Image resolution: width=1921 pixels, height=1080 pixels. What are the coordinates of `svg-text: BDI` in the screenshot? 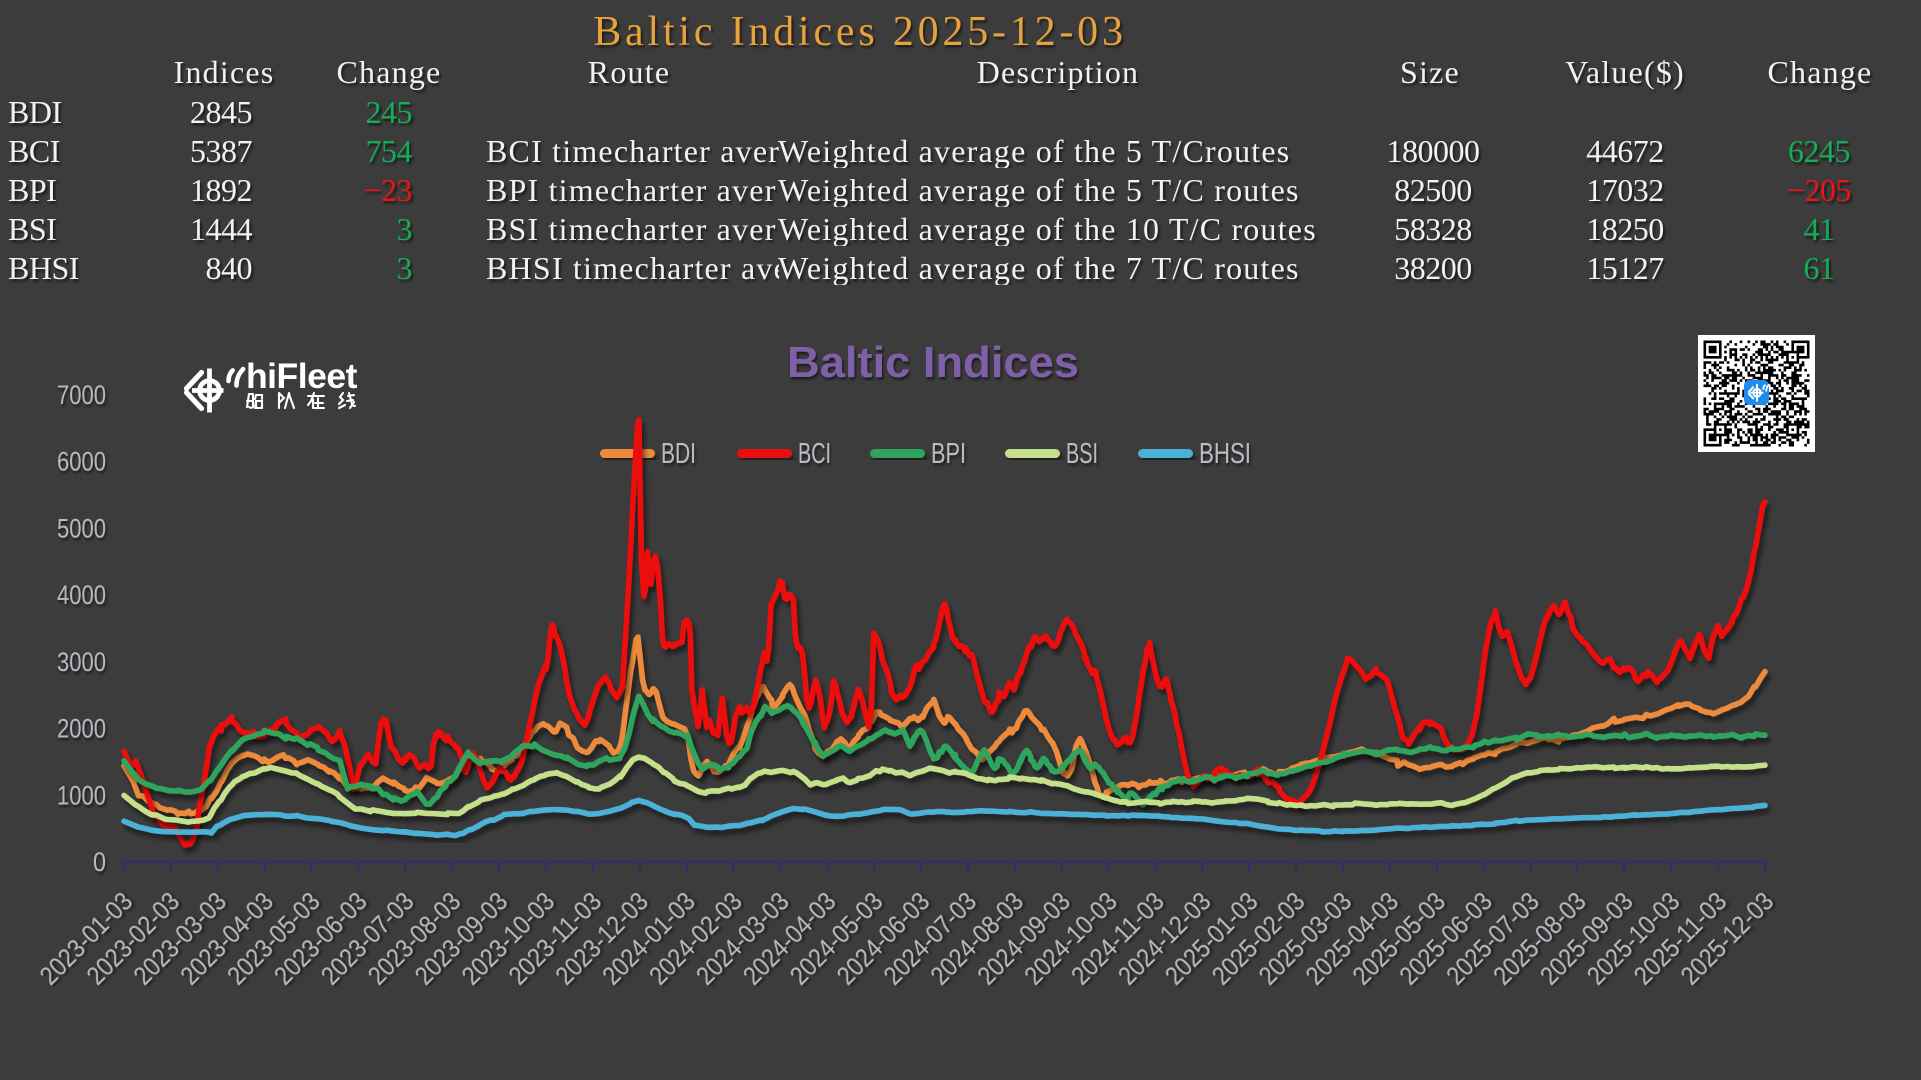 It's located at (678, 454).